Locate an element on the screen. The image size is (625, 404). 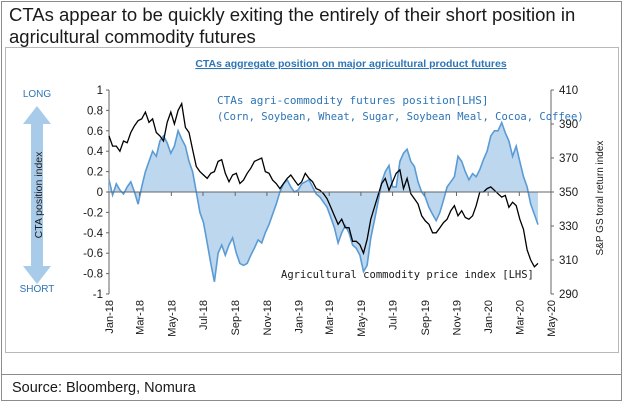
left-tick-label: 0 is located at coordinates (100, 193).